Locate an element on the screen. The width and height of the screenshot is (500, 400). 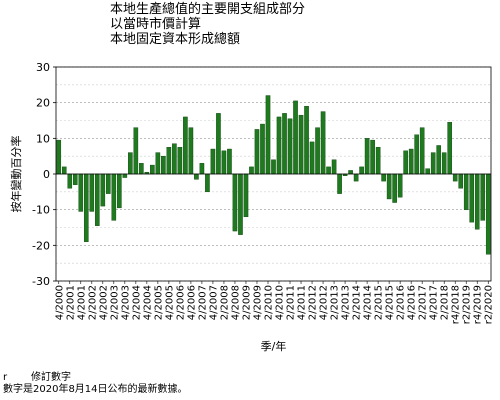
bar-2/2008 is located at coordinates (224, 162).